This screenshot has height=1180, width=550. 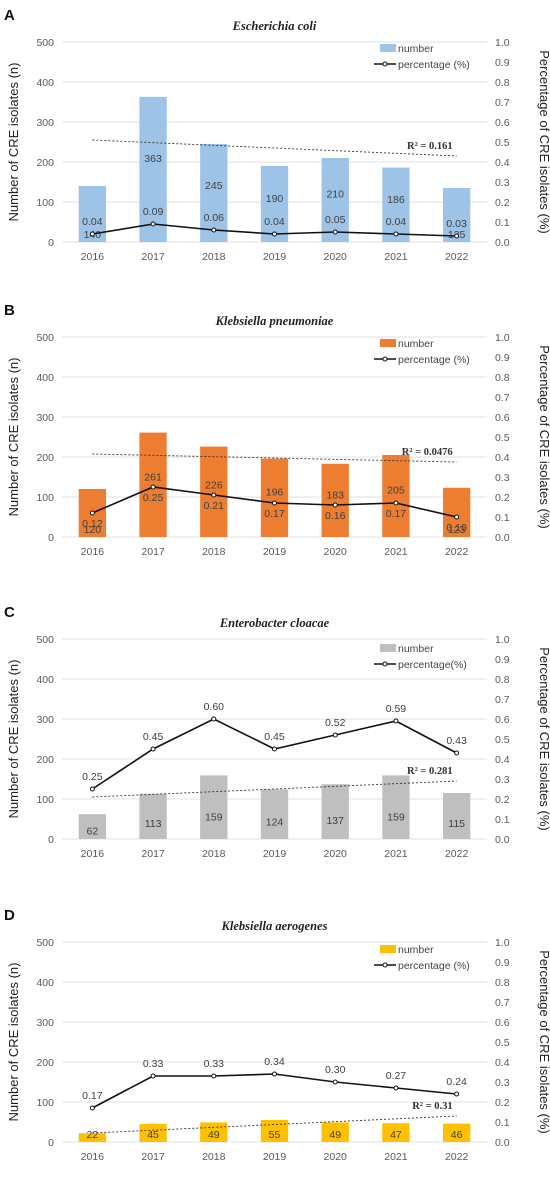 What do you see at coordinates (543, 437) in the screenshot?
I see `y2-axis-label: Percentage of CRE isolates (%)` at bounding box center [543, 437].